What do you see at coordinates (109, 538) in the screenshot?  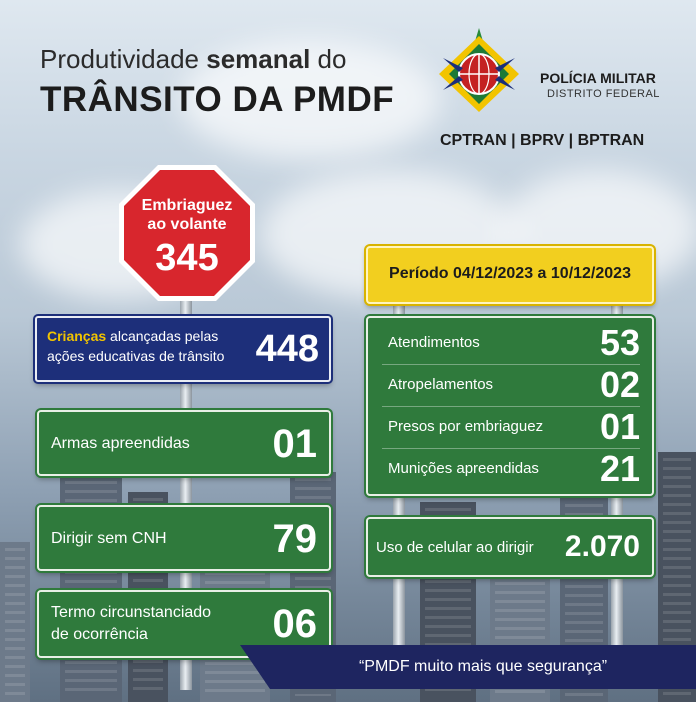 I see `stat-label: Dirigir sem CNH` at bounding box center [109, 538].